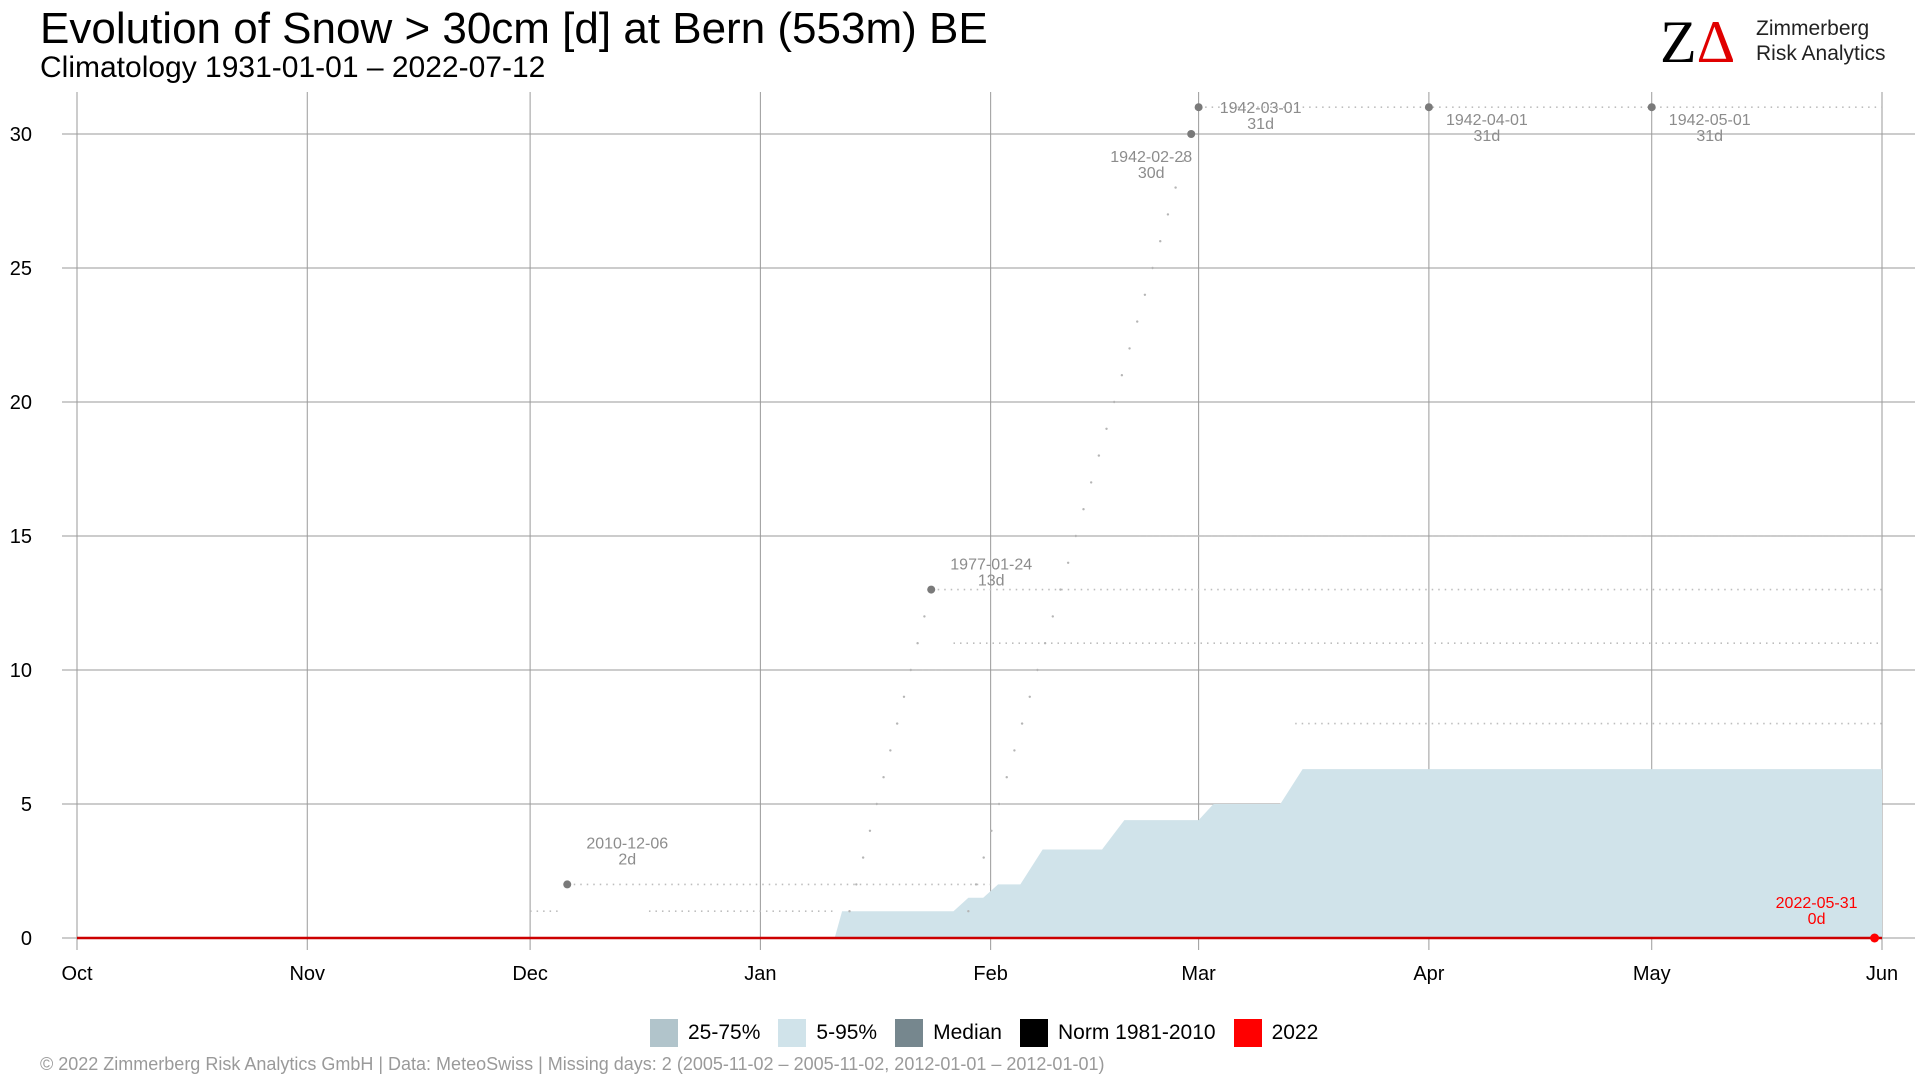 Image resolution: width=1920 pixels, height=1080 pixels. I want to click on band-layer, so click(1358, 853).